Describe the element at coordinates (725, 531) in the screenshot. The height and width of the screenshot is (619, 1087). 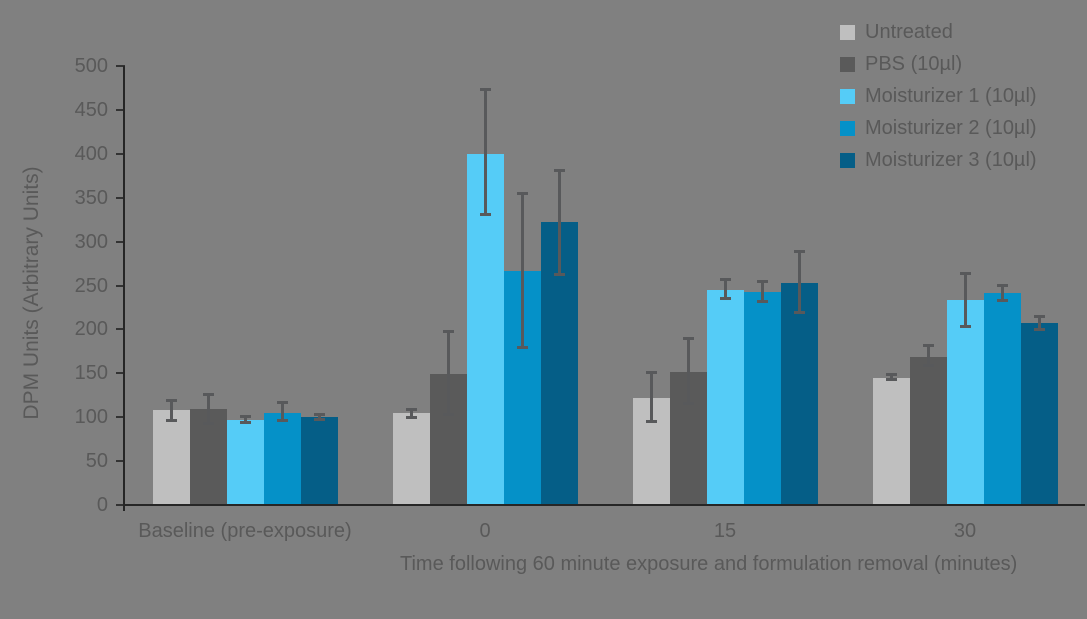
I see `x-category-label-15: 15` at that location.